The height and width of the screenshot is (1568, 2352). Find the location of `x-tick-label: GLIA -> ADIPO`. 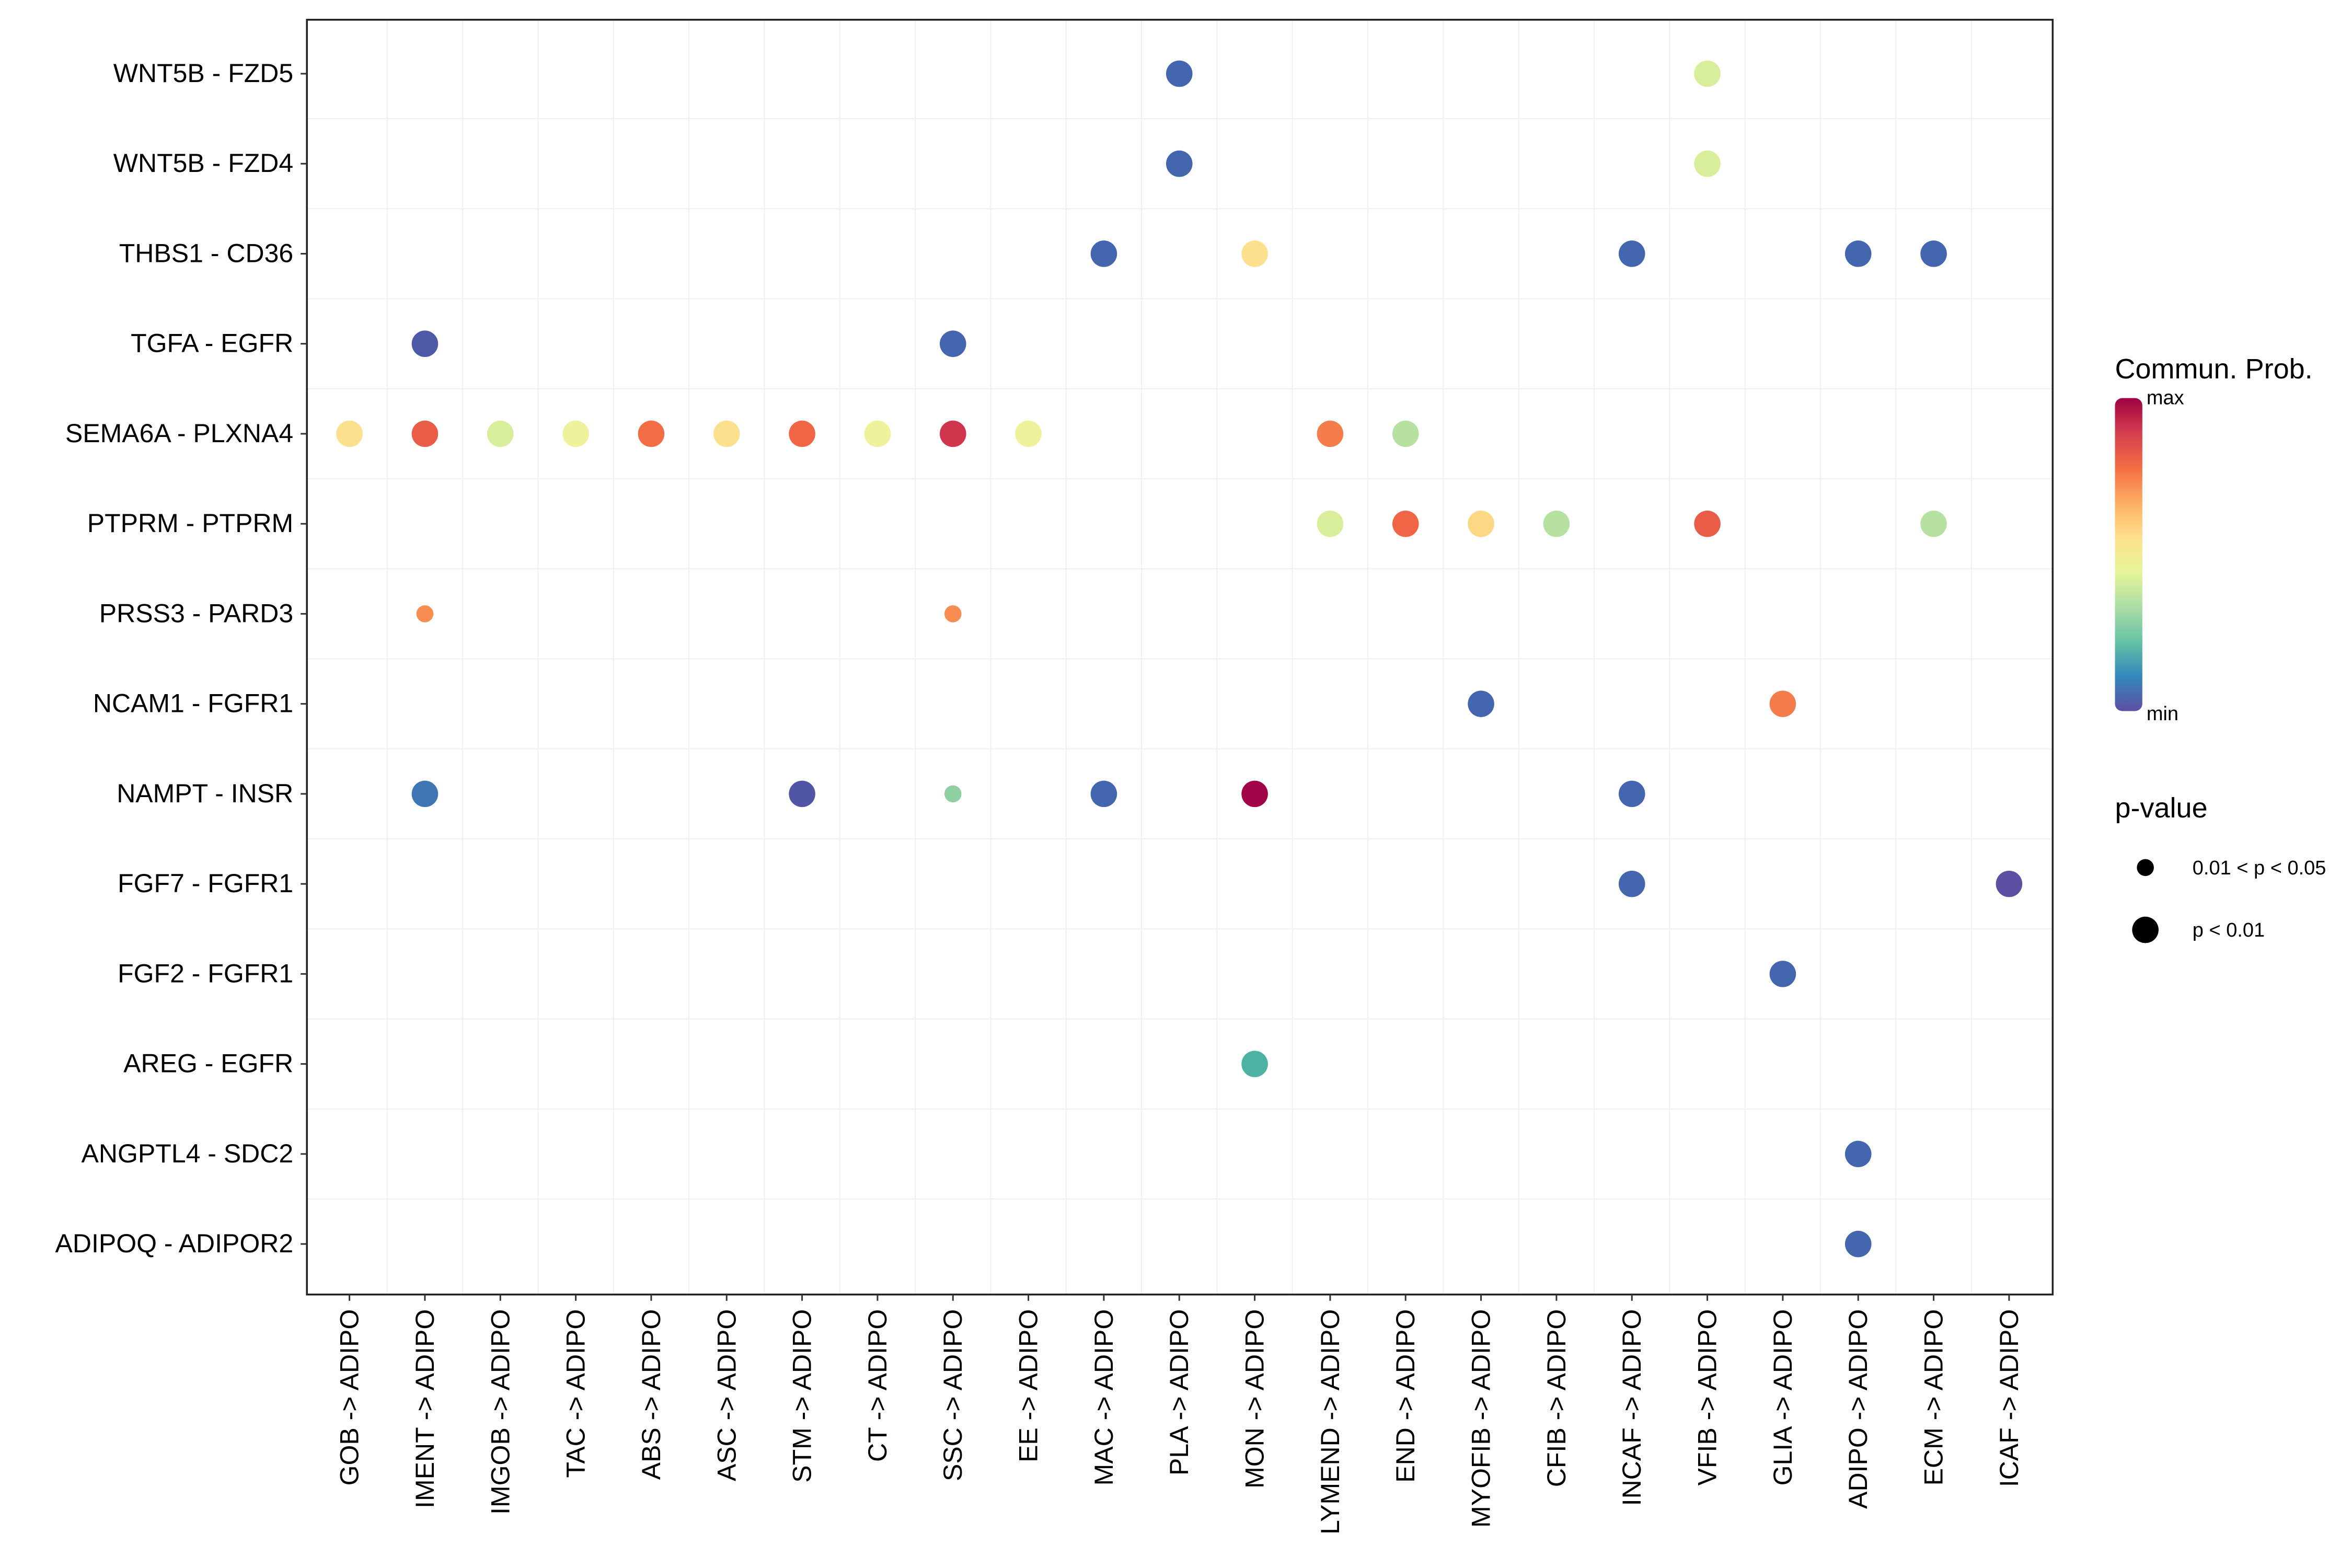

x-tick-label: GLIA -> ADIPO is located at coordinates (1782, 1397).